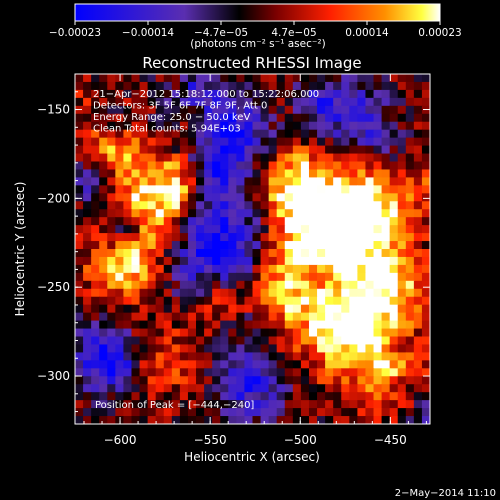 The image size is (500, 500). Describe the element at coordinates (257, 12) in the screenshot. I see `colorbar` at that location.